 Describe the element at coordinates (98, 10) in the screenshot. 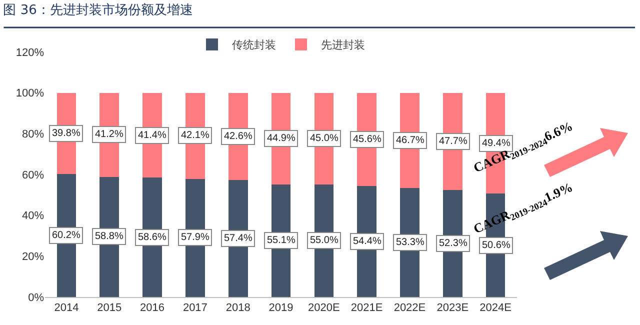

I see `chart-title: 图 36：先进封装市场份额及增速` at that location.